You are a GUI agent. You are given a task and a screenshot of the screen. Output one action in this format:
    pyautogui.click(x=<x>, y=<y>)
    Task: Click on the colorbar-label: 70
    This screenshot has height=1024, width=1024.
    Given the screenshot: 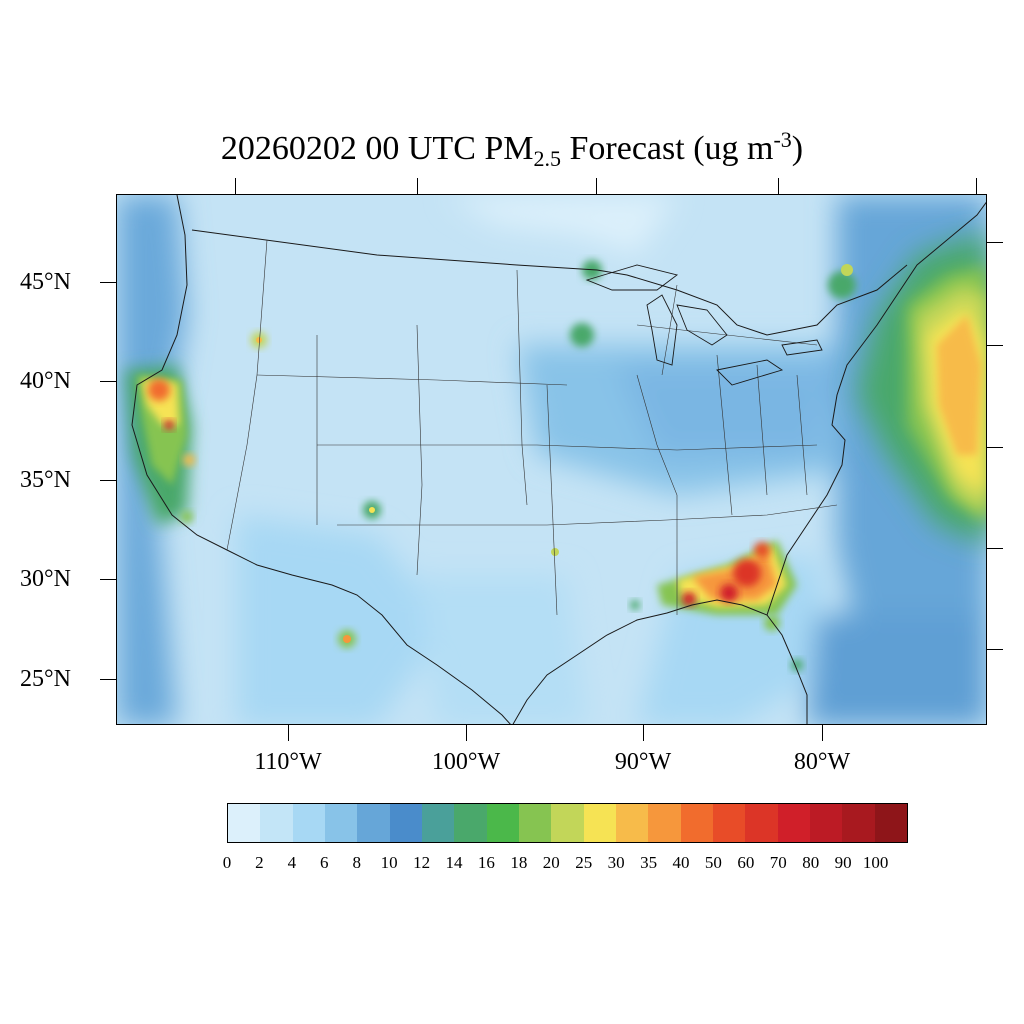 What is the action you would take?
    pyautogui.click(x=778, y=862)
    